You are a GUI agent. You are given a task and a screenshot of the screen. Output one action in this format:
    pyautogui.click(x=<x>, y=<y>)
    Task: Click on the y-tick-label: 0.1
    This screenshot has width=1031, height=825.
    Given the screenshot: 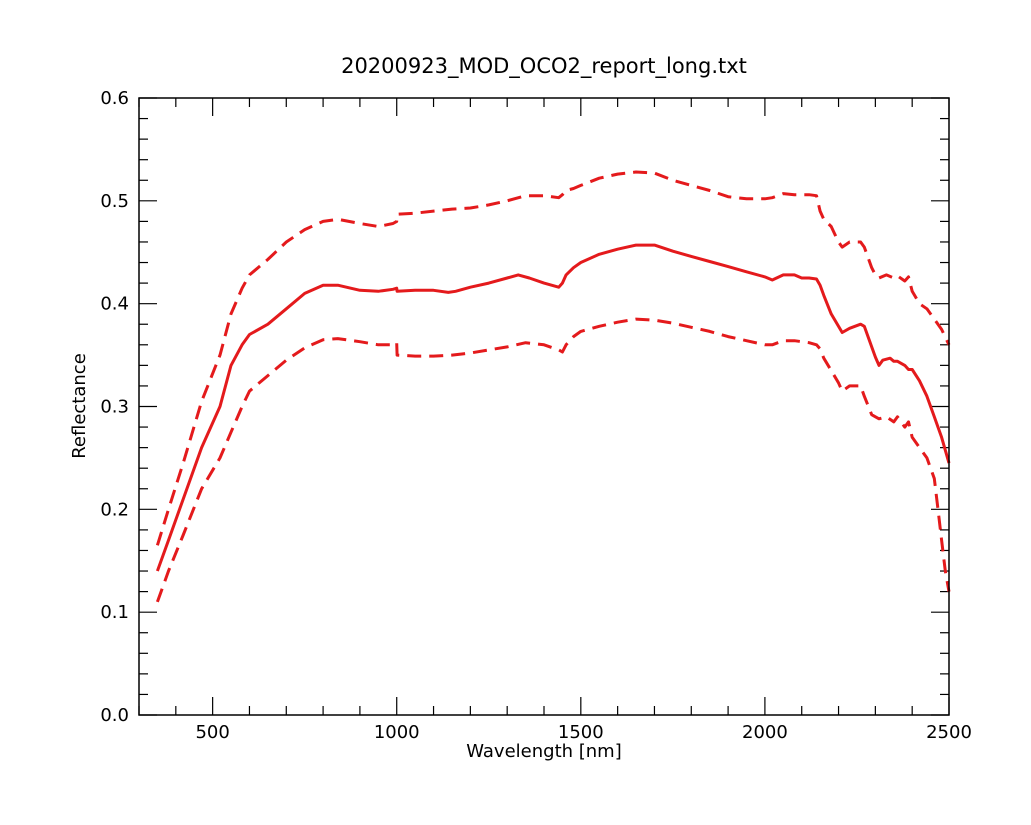 What is the action you would take?
    pyautogui.click(x=114, y=612)
    